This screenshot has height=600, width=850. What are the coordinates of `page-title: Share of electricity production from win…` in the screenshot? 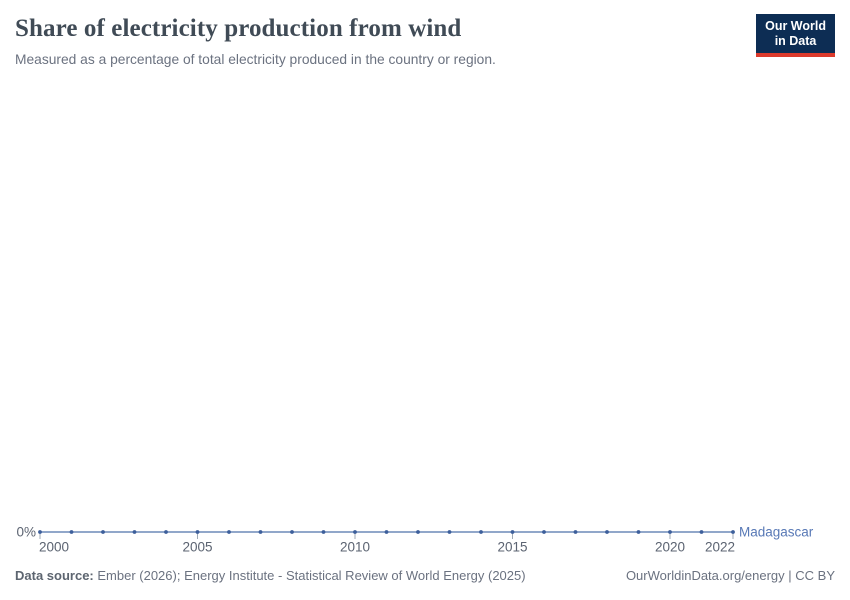 It's located at (238, 28).